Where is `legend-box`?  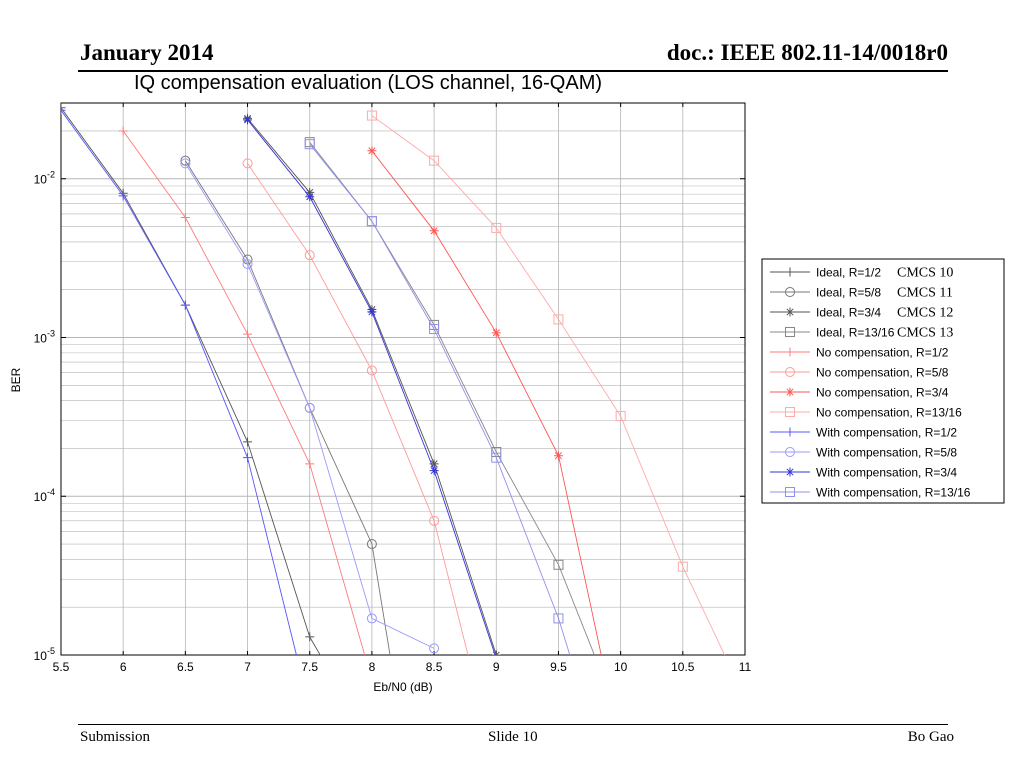
legend-box is located at coordinates (883, 381).